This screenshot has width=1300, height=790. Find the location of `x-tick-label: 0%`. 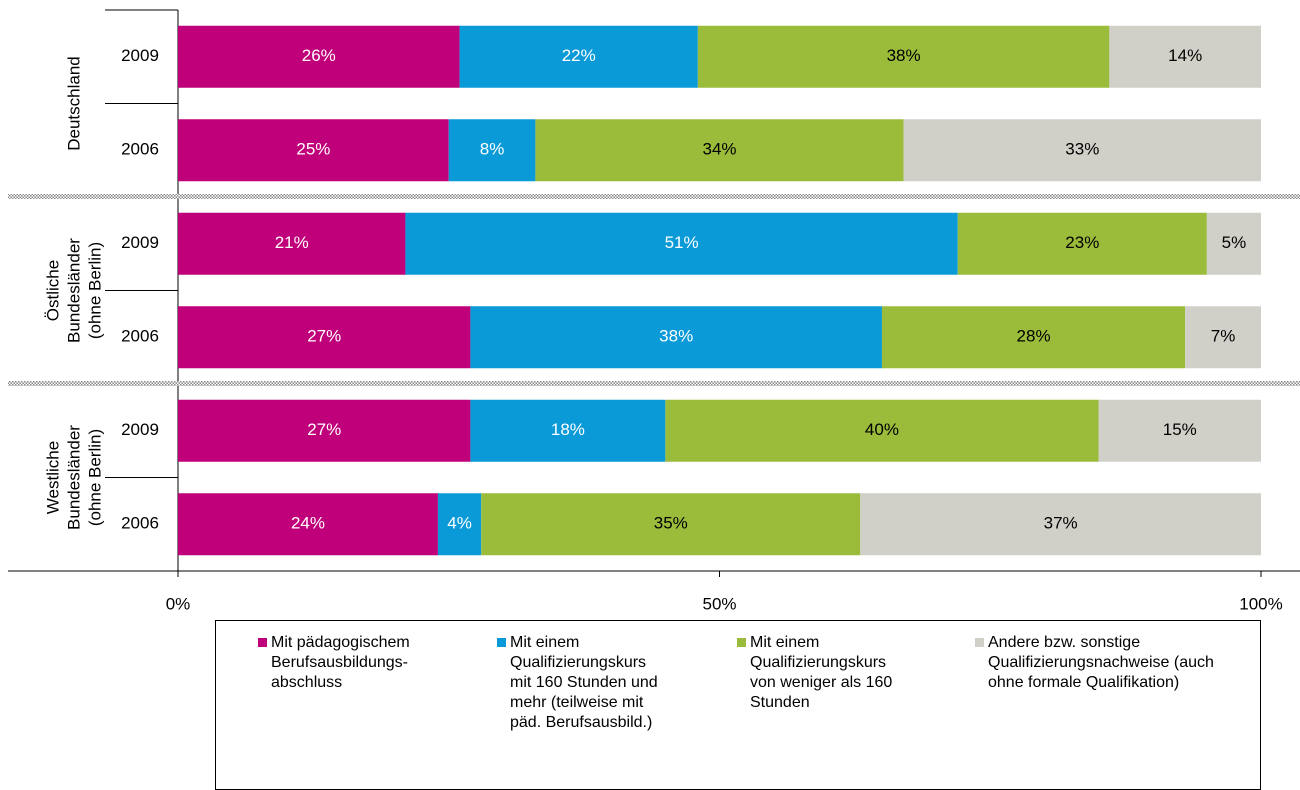

x-tick-label: 0% is located at coordinates (178, 603).